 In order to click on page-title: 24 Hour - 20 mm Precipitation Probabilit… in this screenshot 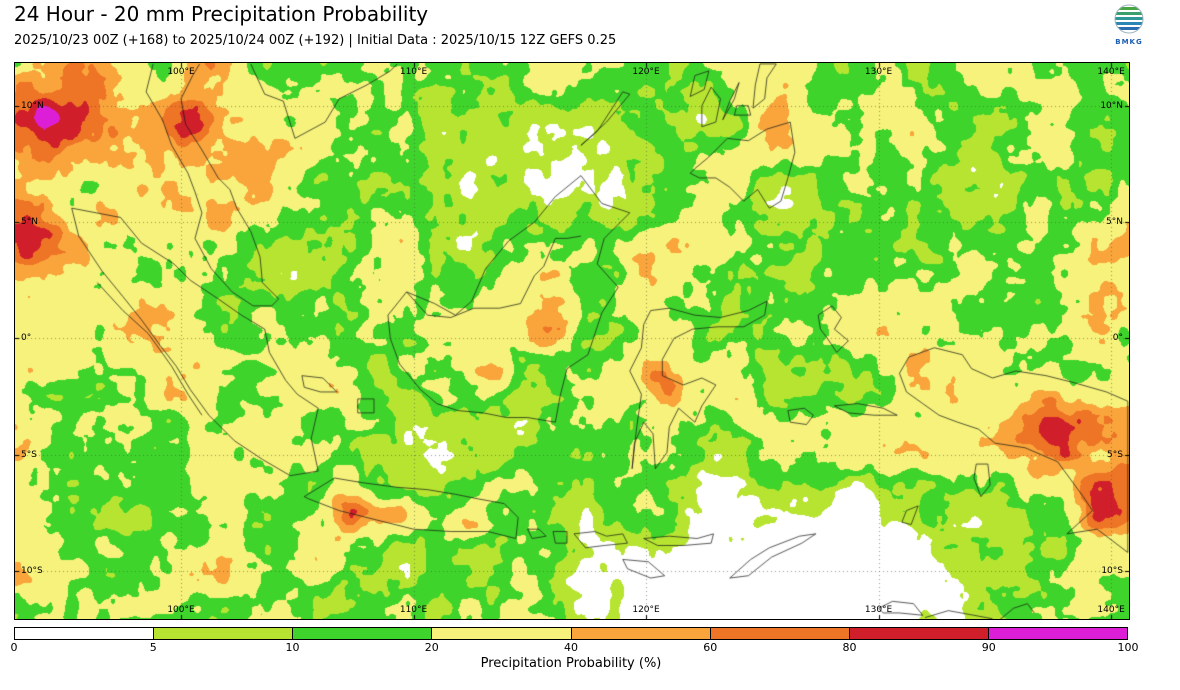, I will do `click(221, 14)`.